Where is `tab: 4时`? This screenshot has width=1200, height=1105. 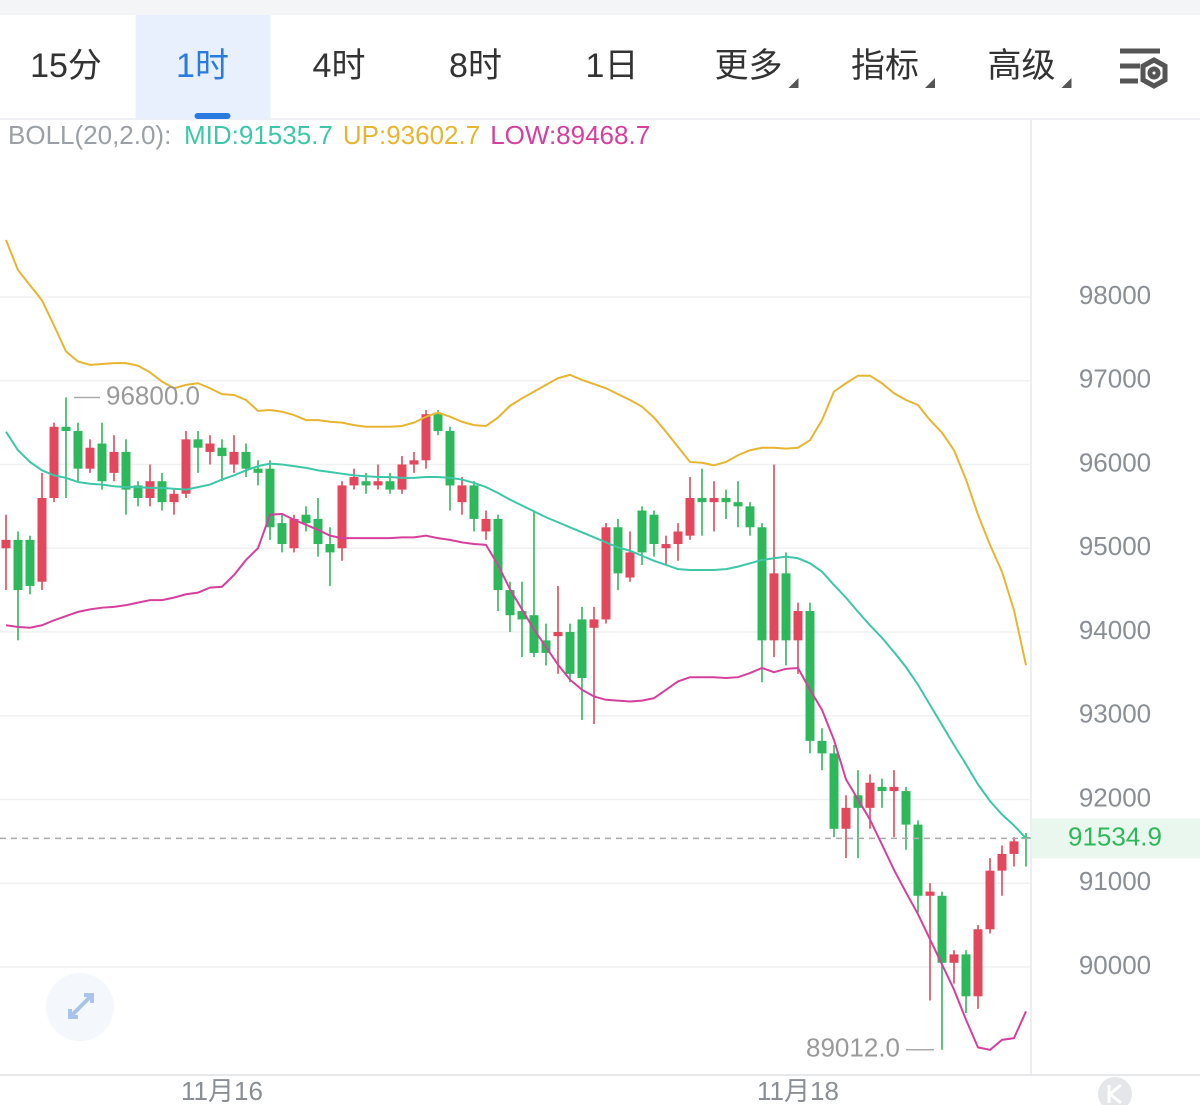
tab: 4时 is located at coordinates (339, 66).